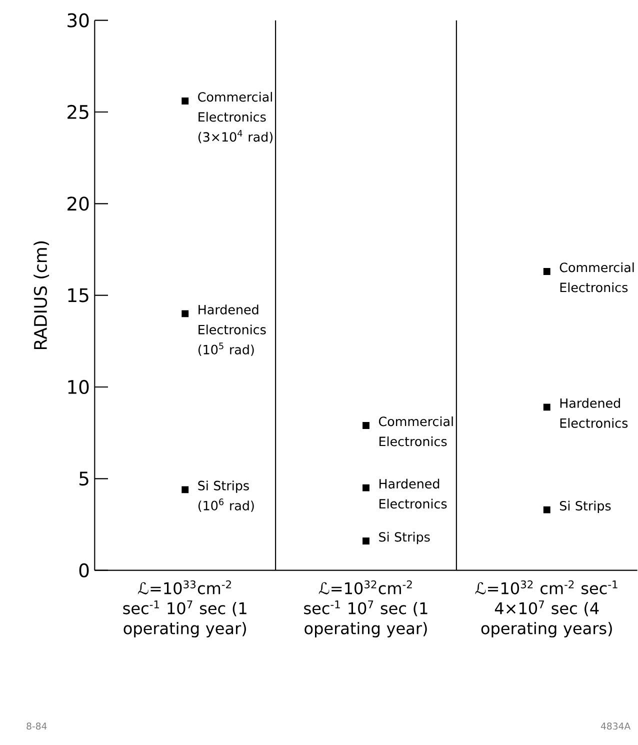  Describe the element at coordinates (78, 20) in the screenshot. I see `y-tick-label: 30` at that location.